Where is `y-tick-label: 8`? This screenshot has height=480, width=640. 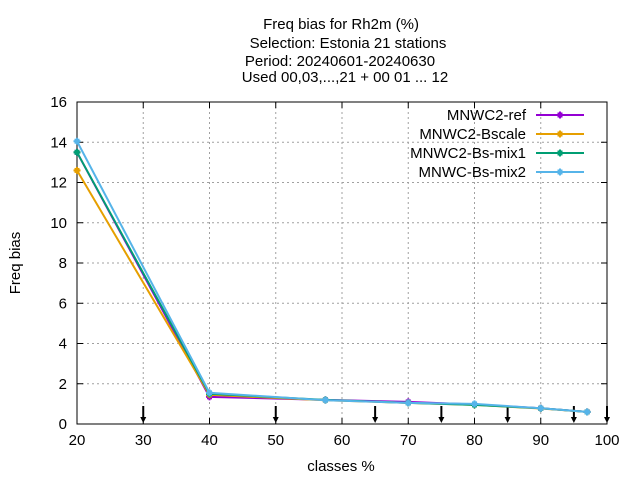
y-tick-label: 8 is located at coordinates (63, 263).